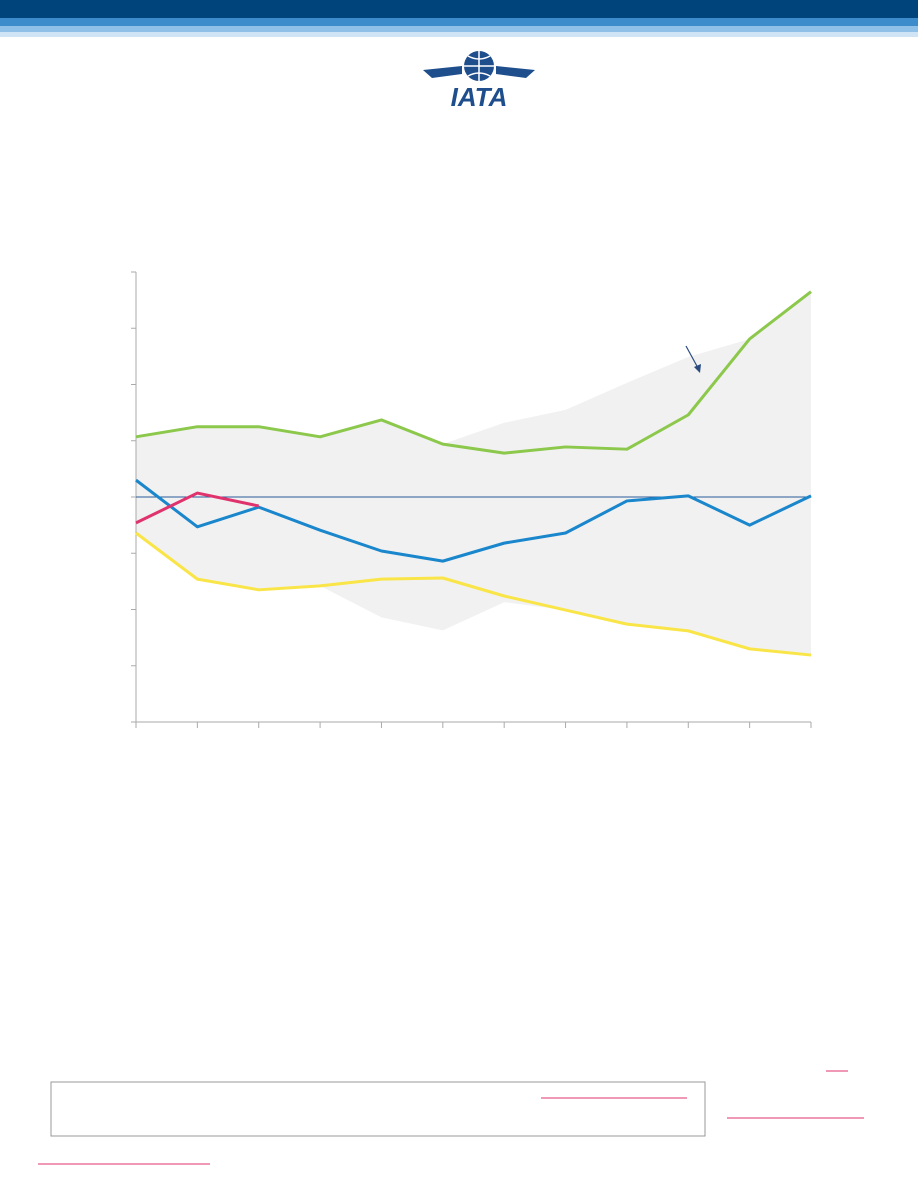 The width and height of the screenshot is (918, 1188). I want to click on note-box, so click(378, 1109).